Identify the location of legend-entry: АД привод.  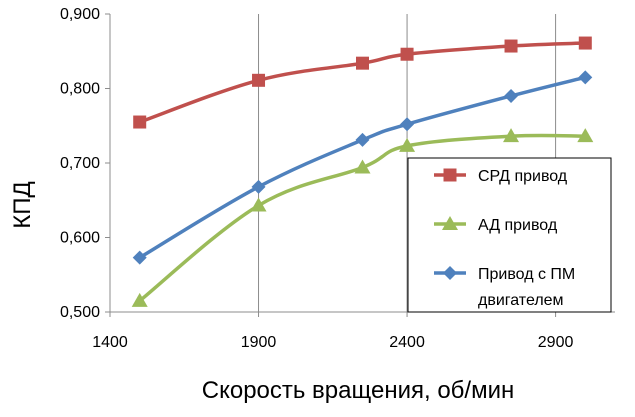
(496, 225).